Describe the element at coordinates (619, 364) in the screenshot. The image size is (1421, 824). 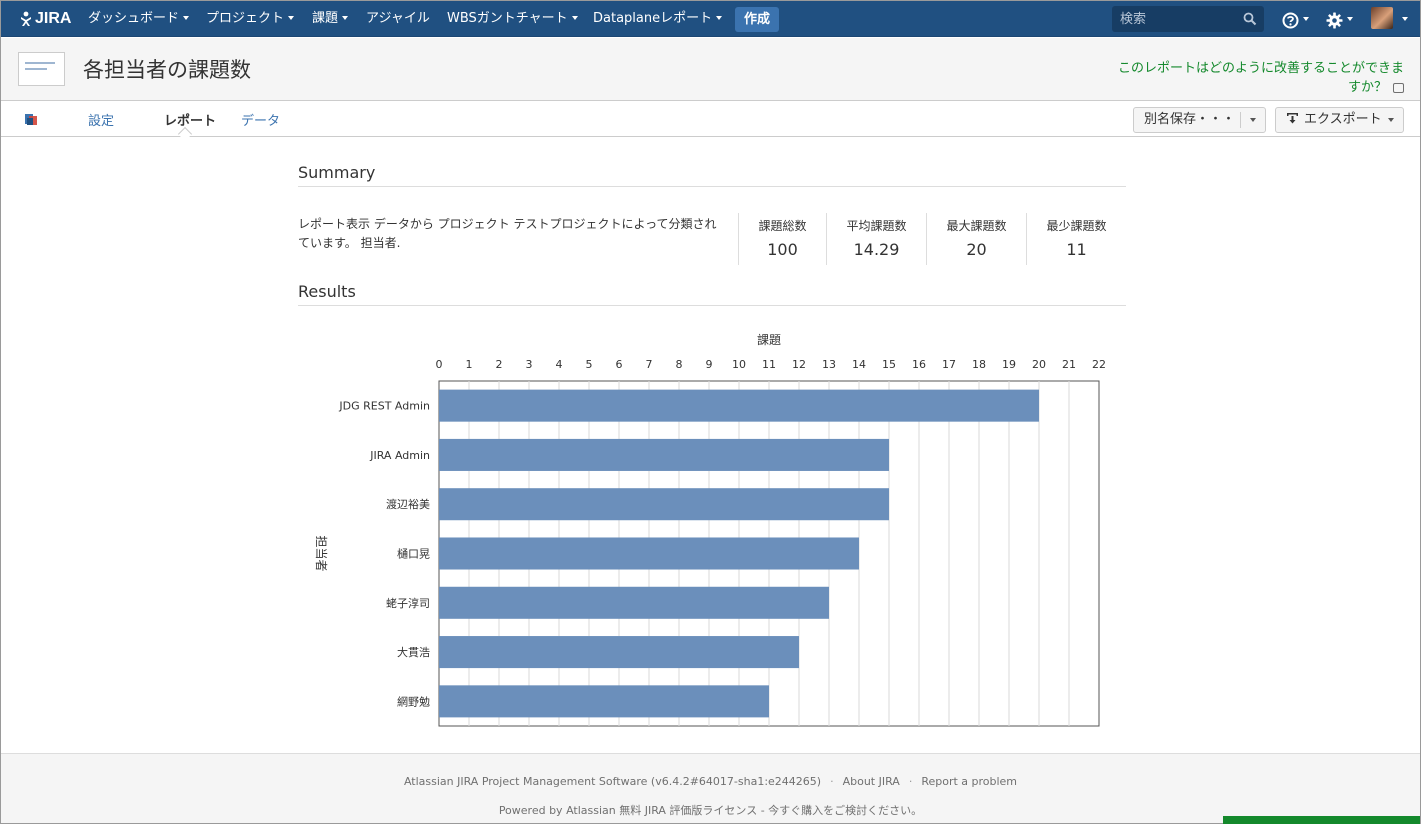
I see `x-tick-label: 6` at that location.